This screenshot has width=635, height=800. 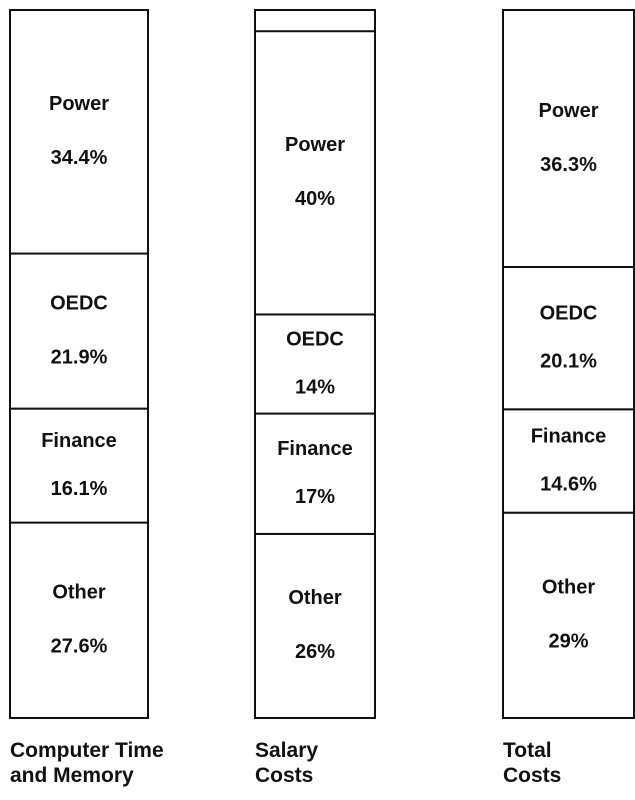 I want to click on segment-value-label: 17%, so click(x=315, y=497).